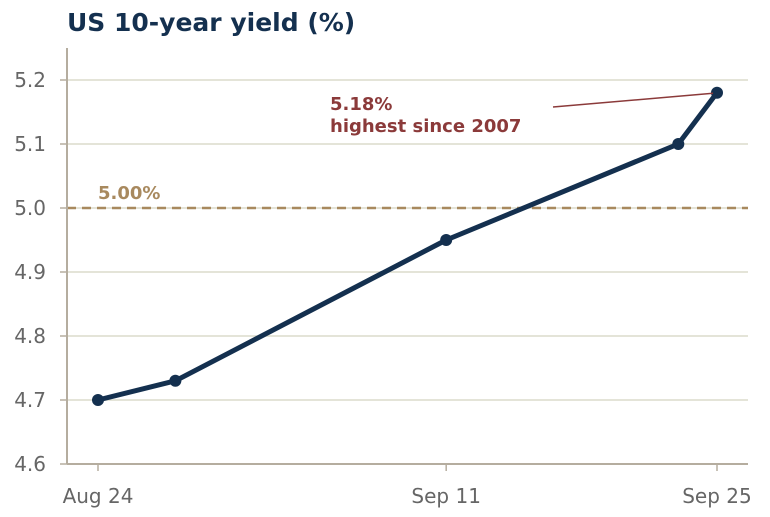 The image size is (770, 517). I want to click on y-tick-label: 5.0, so click(30, 208).